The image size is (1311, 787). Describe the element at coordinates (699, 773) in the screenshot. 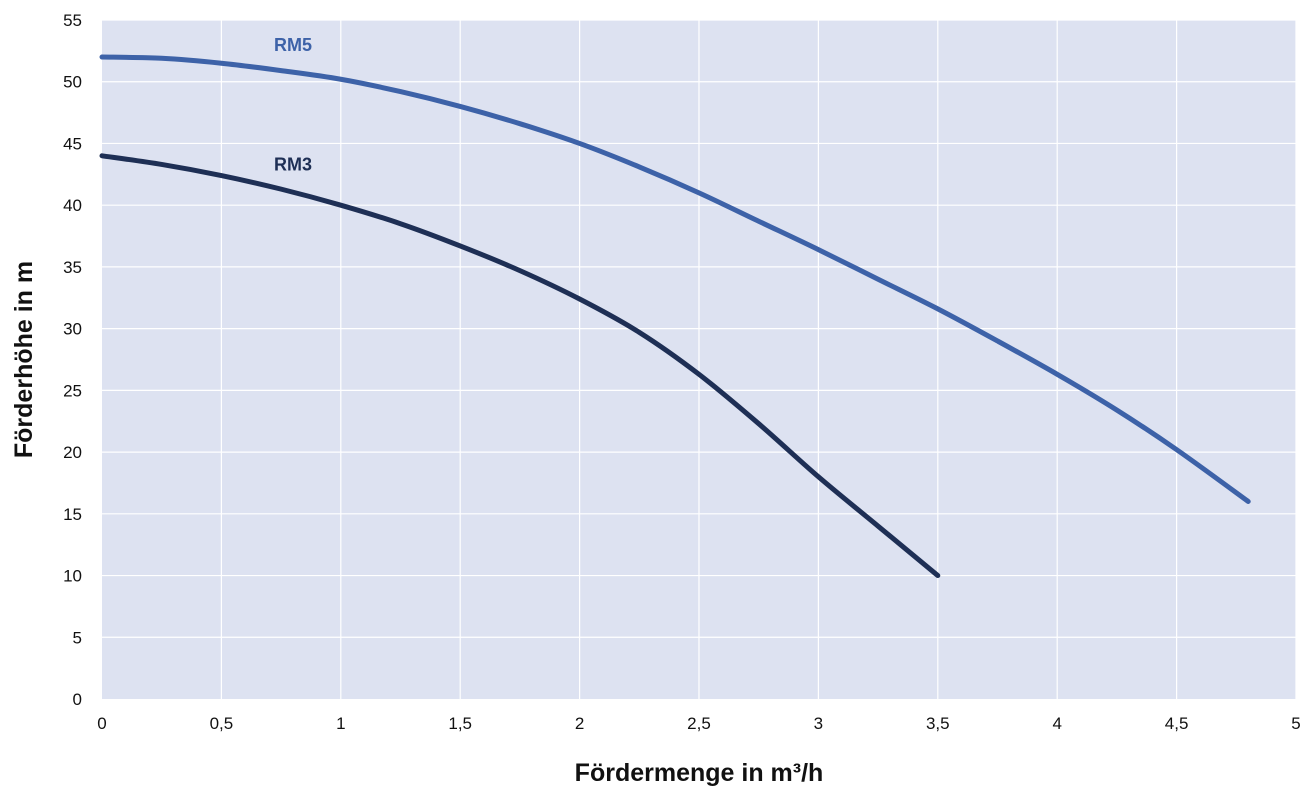

I see `x-axis-title: Fördermenge in m³/h` at that location.